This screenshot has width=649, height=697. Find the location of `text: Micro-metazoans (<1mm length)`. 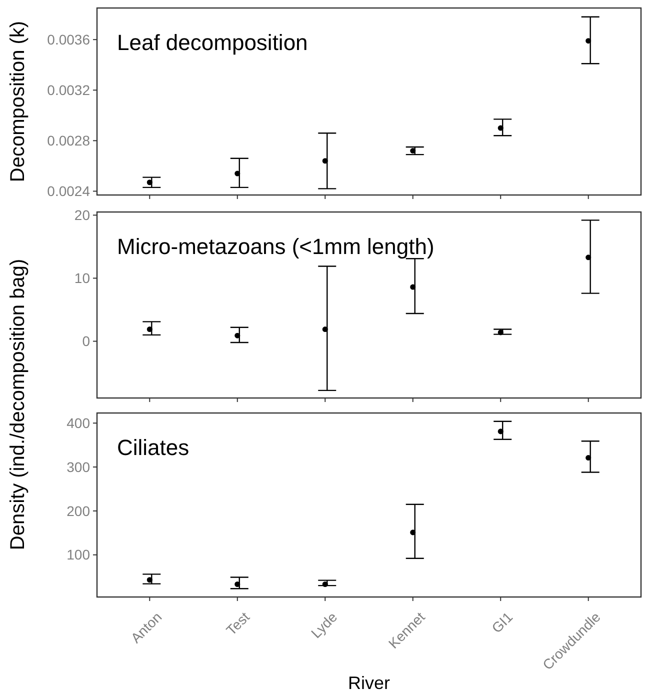

text: Micro-metazoans (<1mm length) is located at coordinates (275, 246).